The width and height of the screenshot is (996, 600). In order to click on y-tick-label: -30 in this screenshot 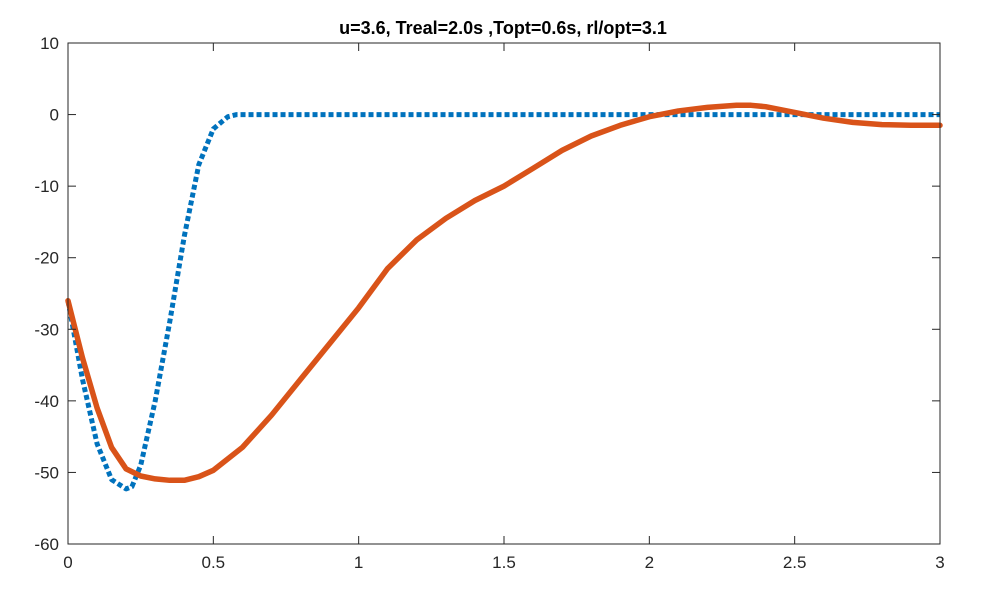, I will do `click(46, 329)`.